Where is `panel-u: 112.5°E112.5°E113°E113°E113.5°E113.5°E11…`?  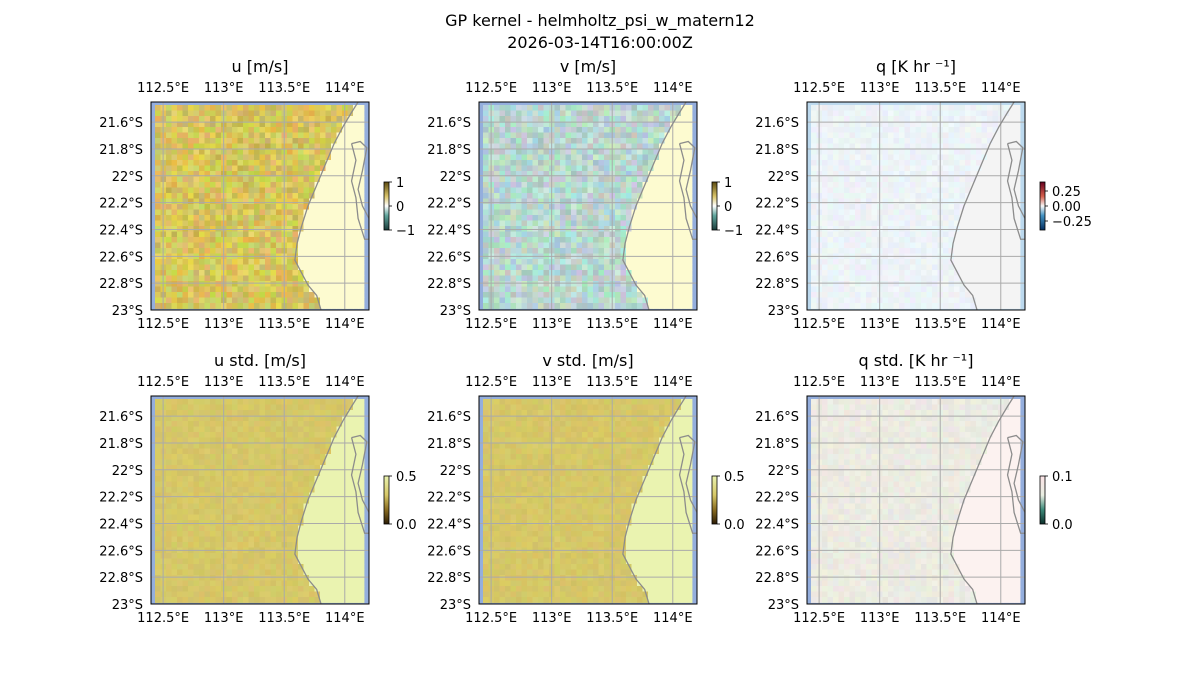 panel-u: 112.5°E112.5°E113°E113°E113.5°E113.5°E11… is located at coordinates (257, 194).